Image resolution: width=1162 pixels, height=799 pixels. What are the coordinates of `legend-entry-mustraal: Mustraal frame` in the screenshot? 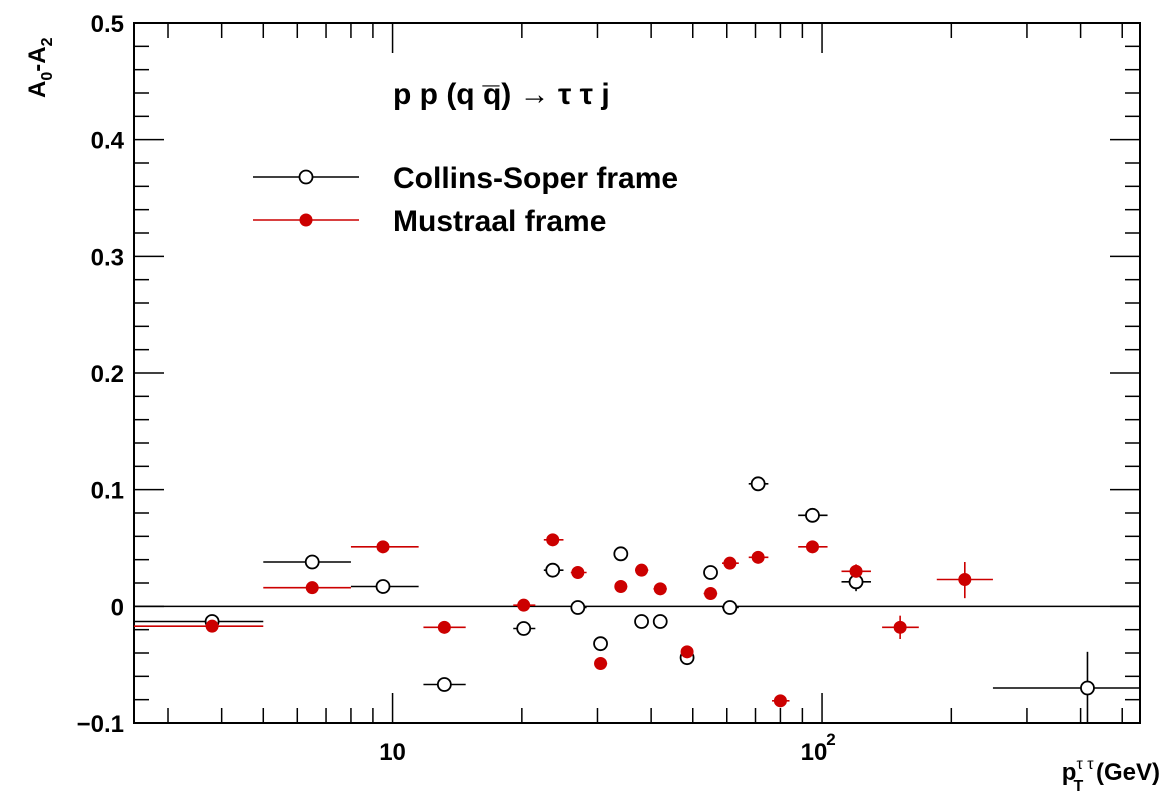 It's located at (429, 221).